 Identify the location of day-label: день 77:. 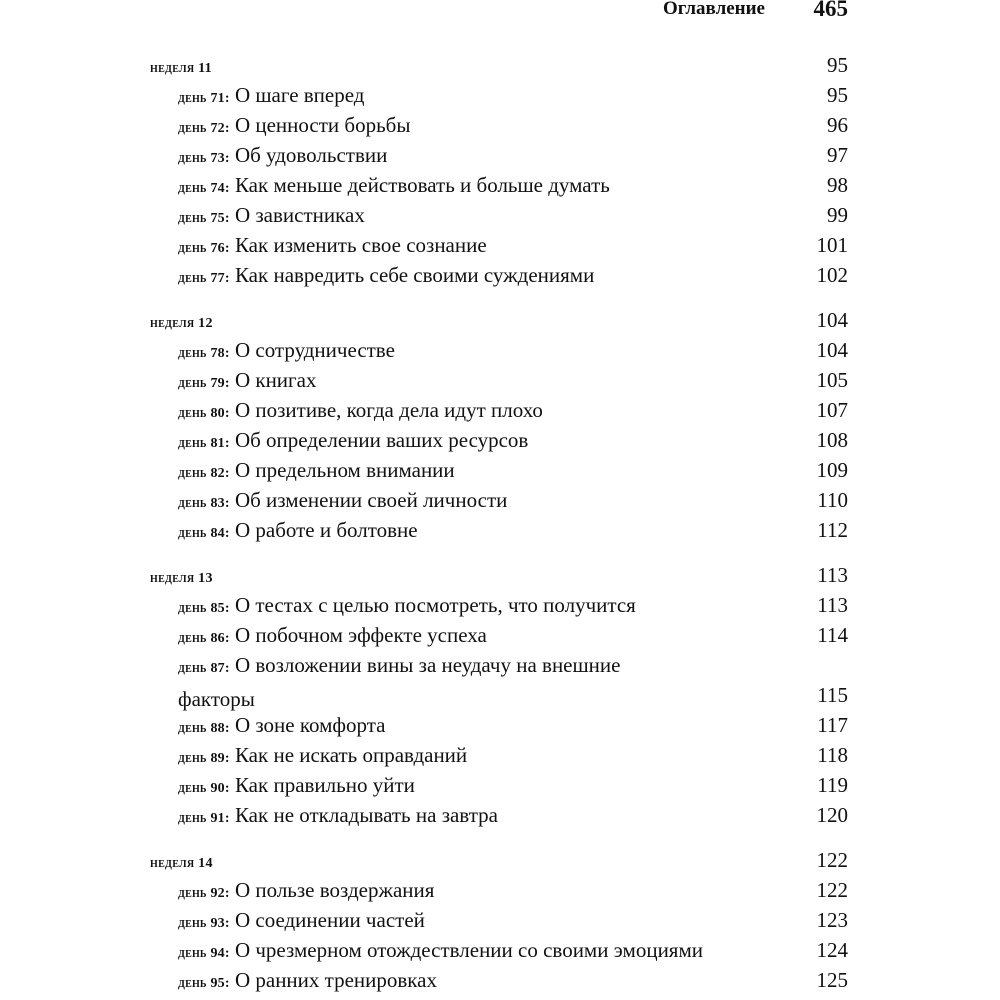
(204, 278).